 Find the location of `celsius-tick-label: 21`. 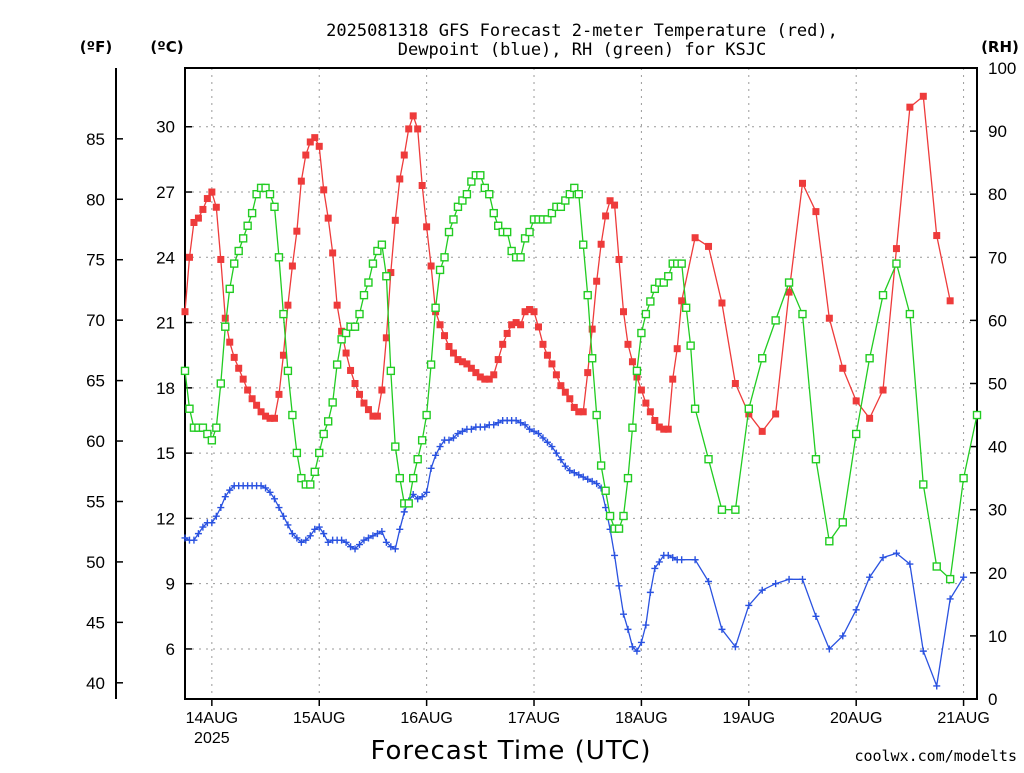

celsius-tick-label: 21 is located at coordinates (165, 323).